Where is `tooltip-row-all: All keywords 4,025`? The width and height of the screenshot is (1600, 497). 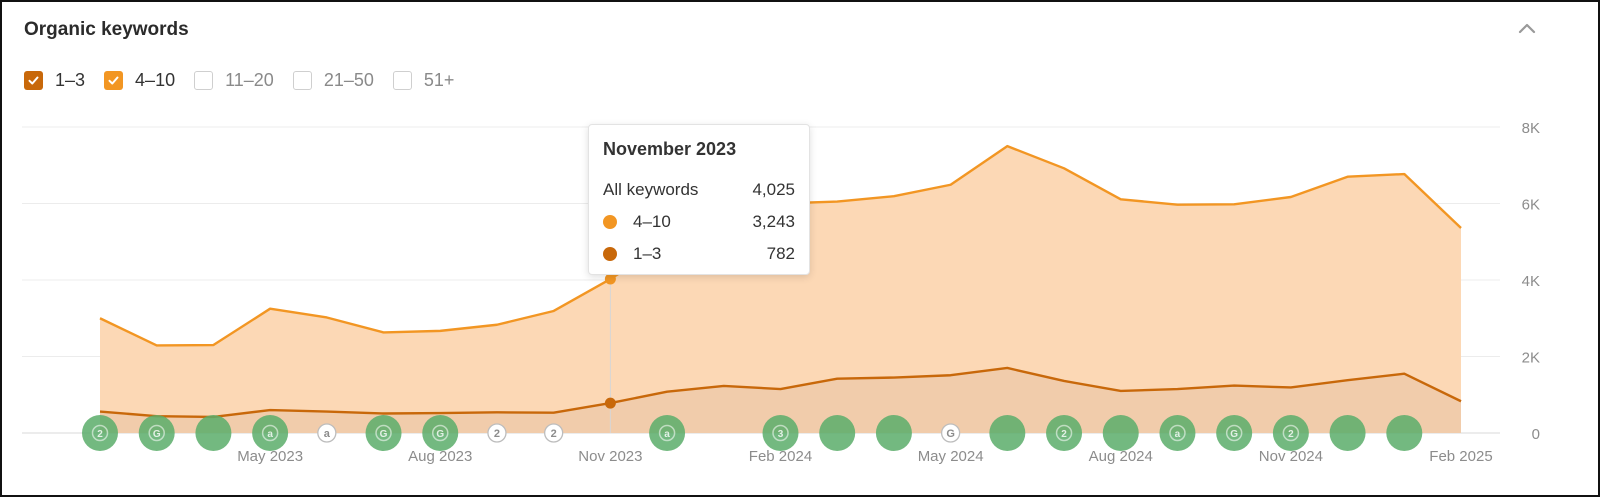
tooltip-row-all: All keywords 4,025 is located at coordinates (699, 190).